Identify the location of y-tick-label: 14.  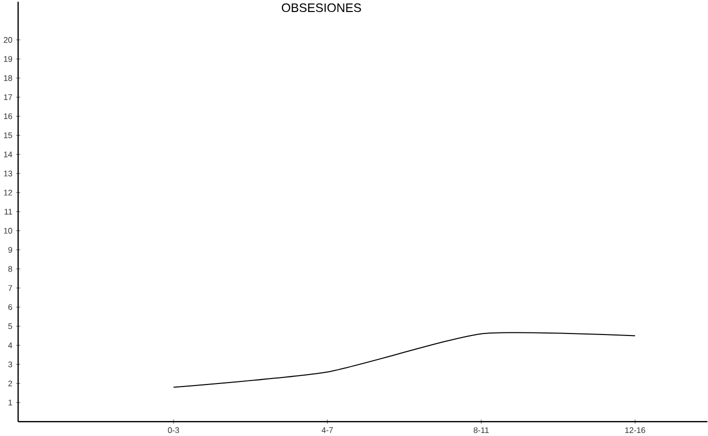
(8, 154).